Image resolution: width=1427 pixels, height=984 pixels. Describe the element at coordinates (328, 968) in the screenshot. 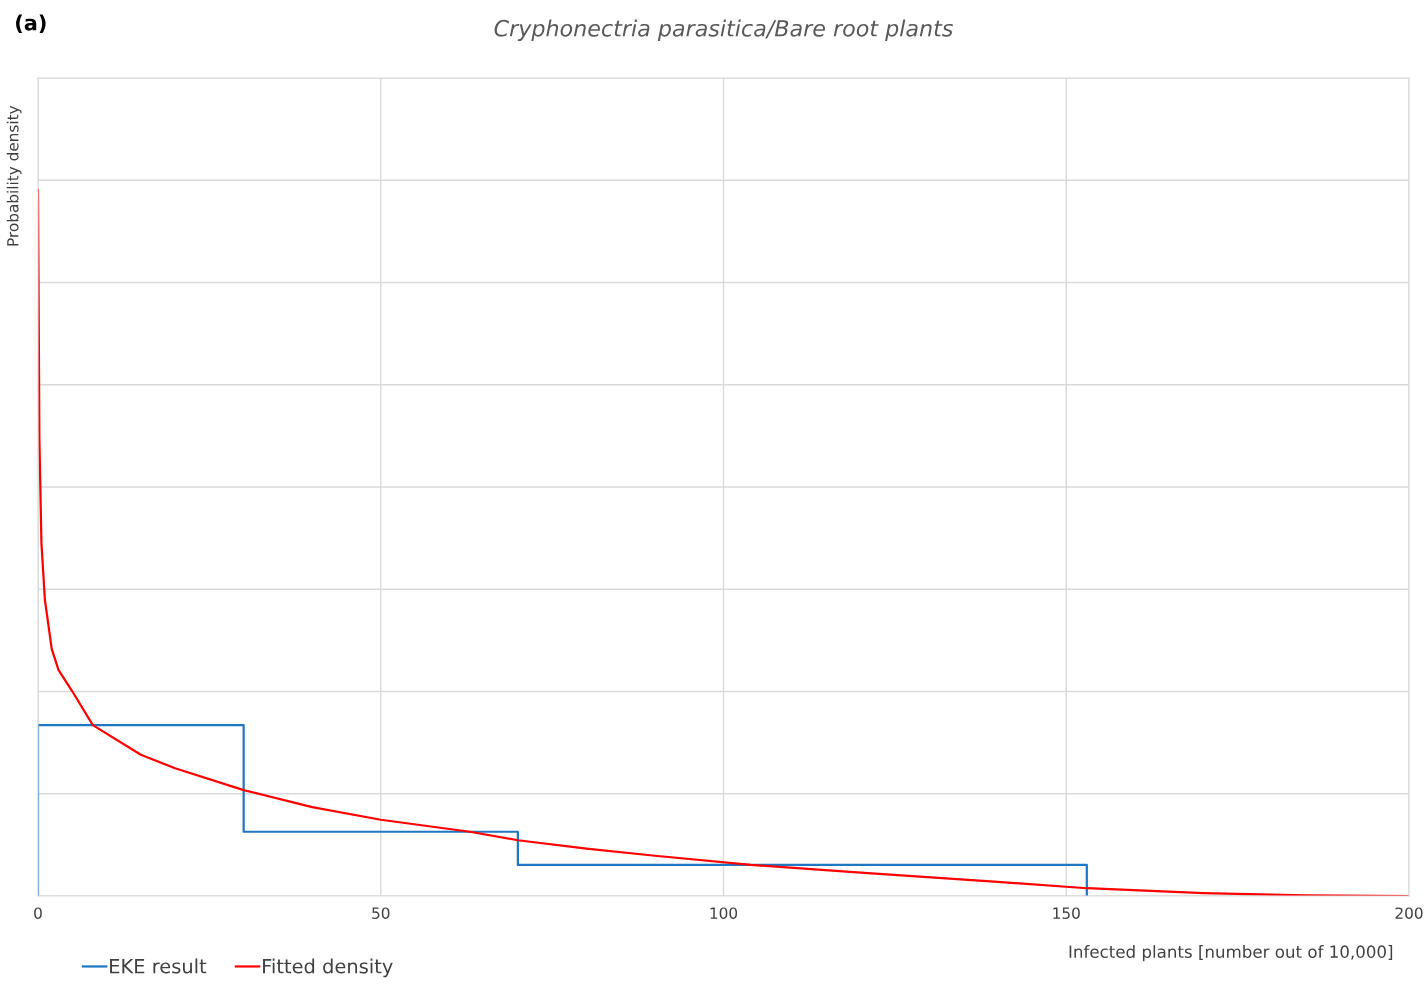

I see `legend-label: Fitted density` at that location.